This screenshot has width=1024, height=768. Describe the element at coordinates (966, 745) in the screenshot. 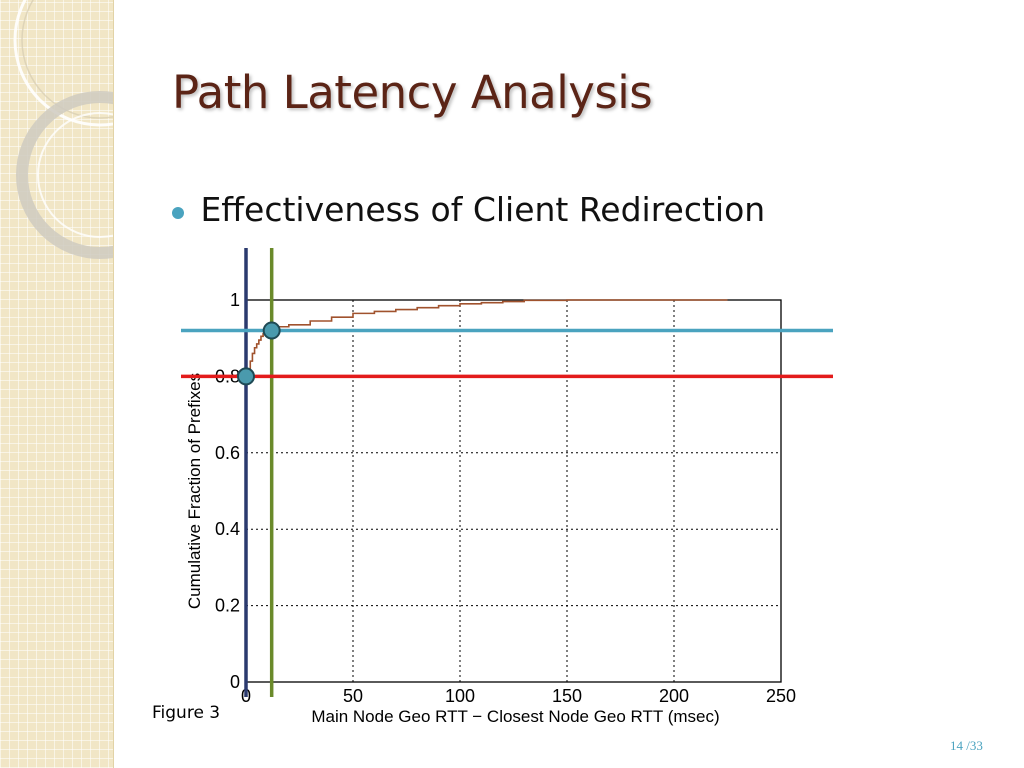

I see `page-number: 14 /33` at that location.